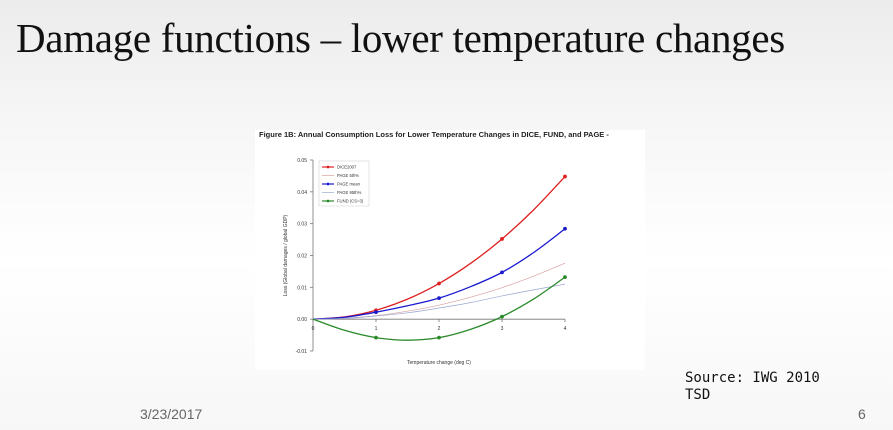  I want to click on page-number: 6, so click(862, 414).